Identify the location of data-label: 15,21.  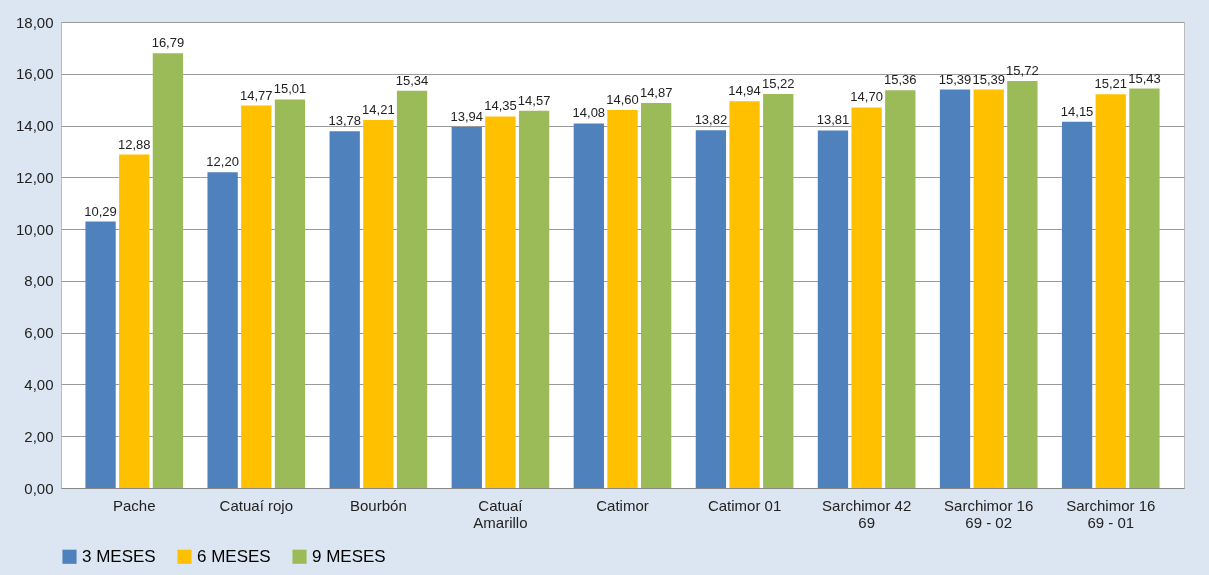
(1111, 84).